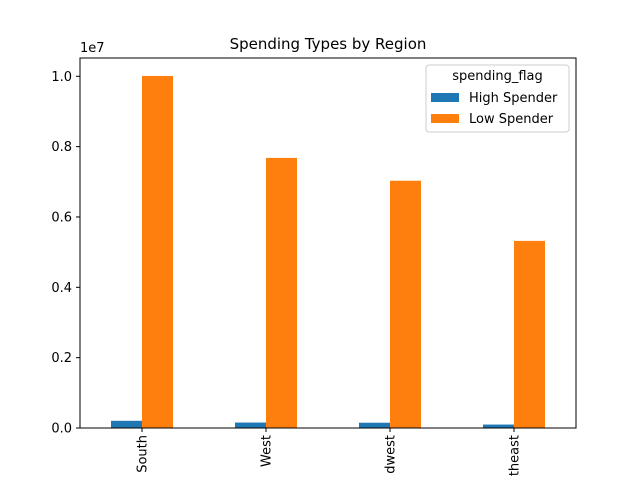 This screenshot has width=640, height=480. Describe the element at coordinates (515, 455) in the screenshot. I see `x-tick-label-northeast: theast` at that location.